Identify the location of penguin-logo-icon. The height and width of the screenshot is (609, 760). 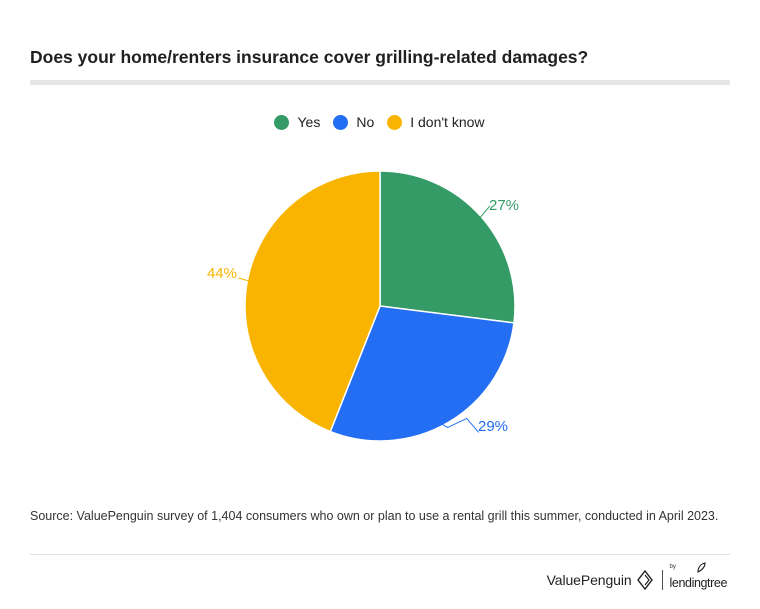
(644, 580).